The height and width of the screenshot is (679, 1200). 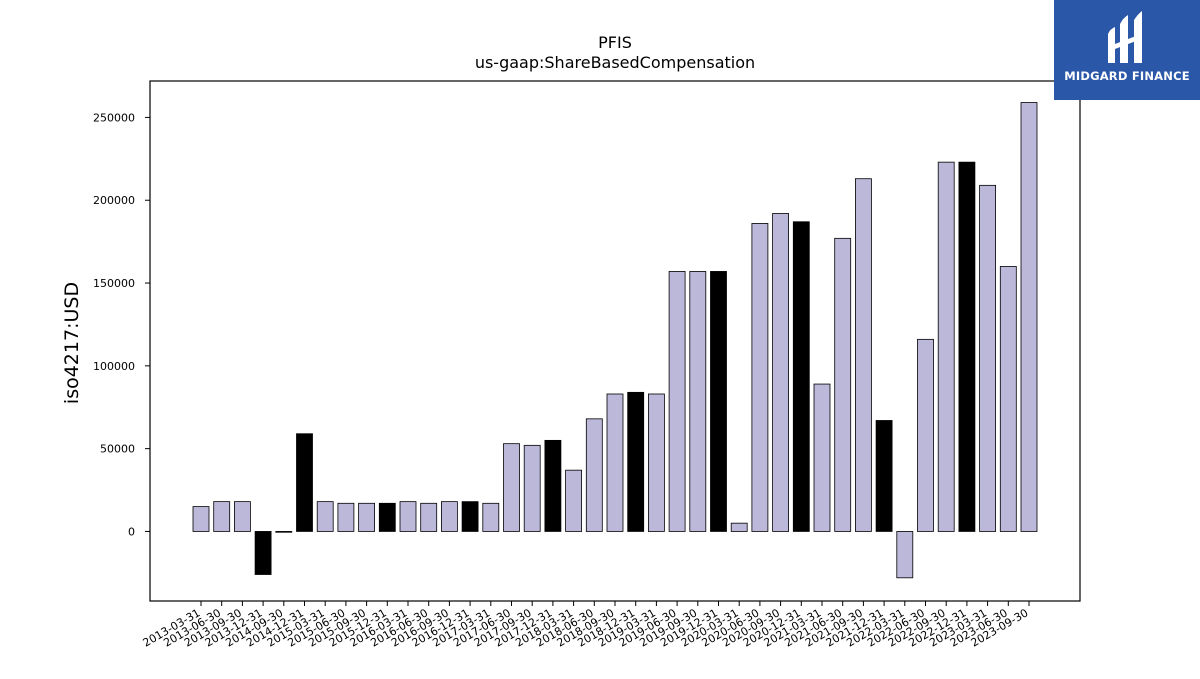 I want to click on y-tick-label: 250000, so click(x=114, y=117).